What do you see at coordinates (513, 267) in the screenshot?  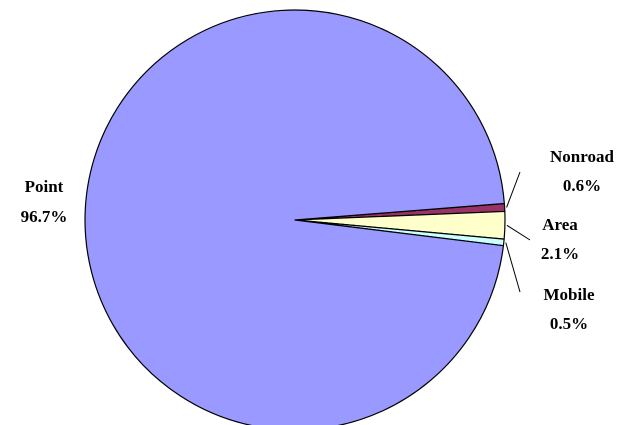 I see `leader-line-mobile` at bounding box center [513, 267].